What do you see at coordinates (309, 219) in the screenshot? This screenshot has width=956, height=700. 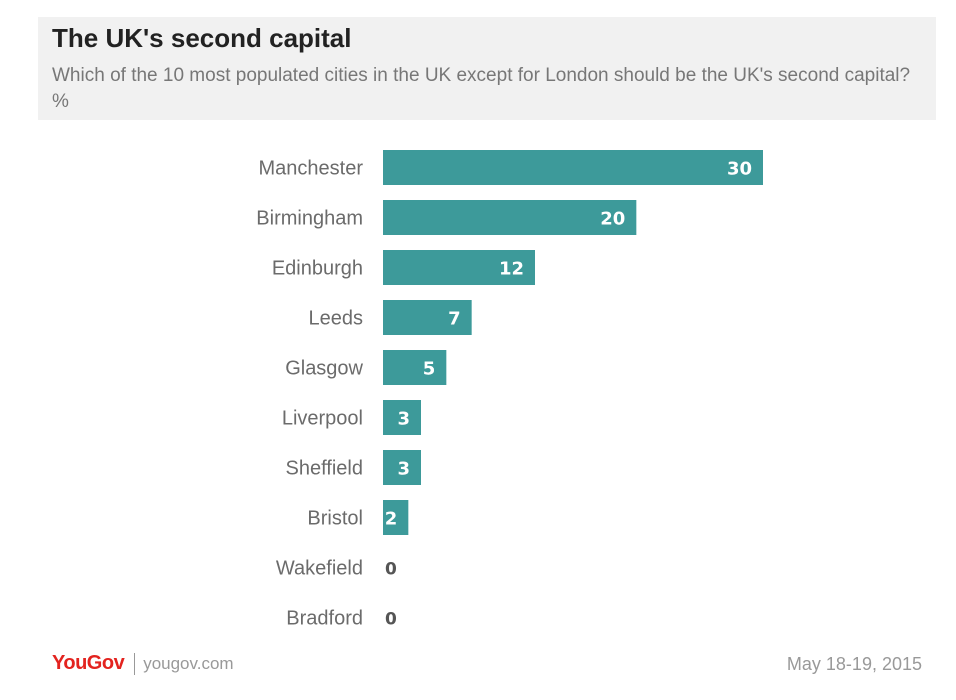 I see `category-label-birmingham: Birmingham` at bounding box center [309, 219].